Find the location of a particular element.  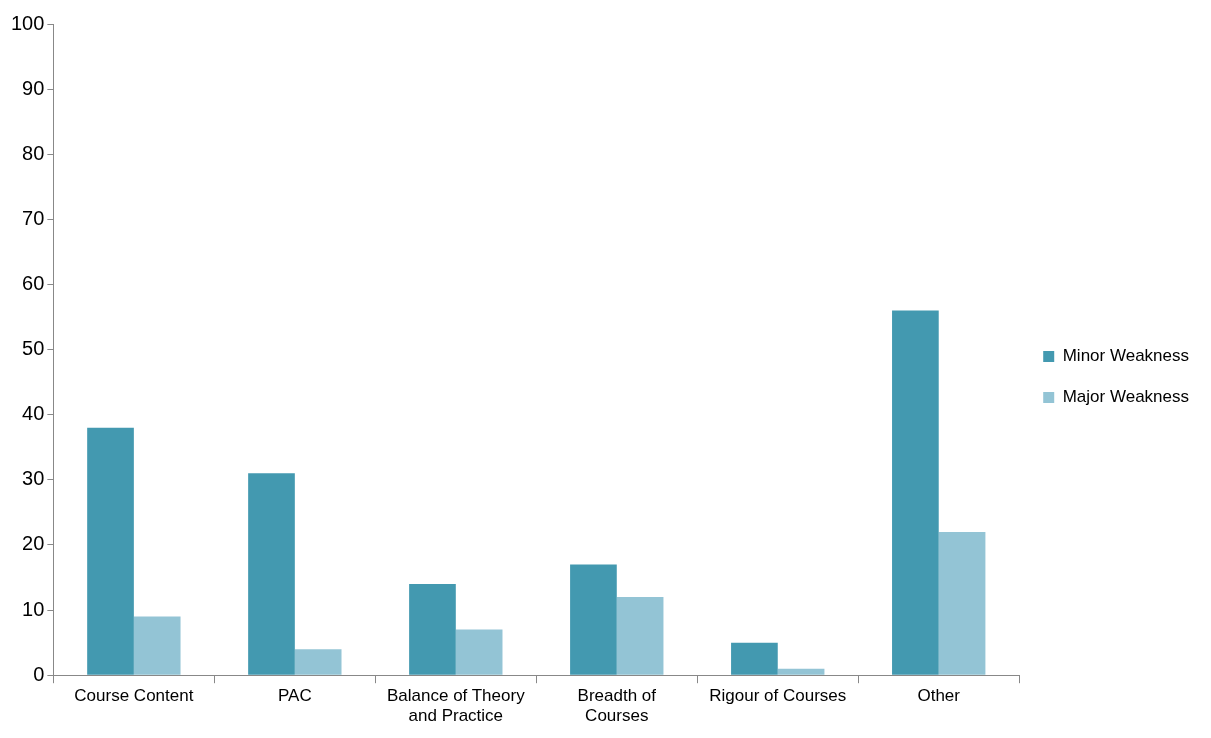

x-tick-label: Balance of Theory and Practice is located at coordinates (456, 706).